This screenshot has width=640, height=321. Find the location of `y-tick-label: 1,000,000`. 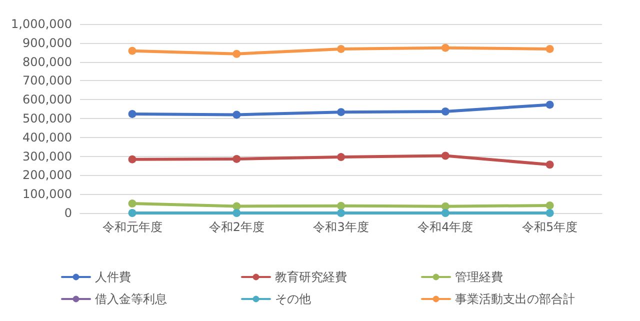

y-tick-label: 1,000,000 is located at coordinates (41, 24).